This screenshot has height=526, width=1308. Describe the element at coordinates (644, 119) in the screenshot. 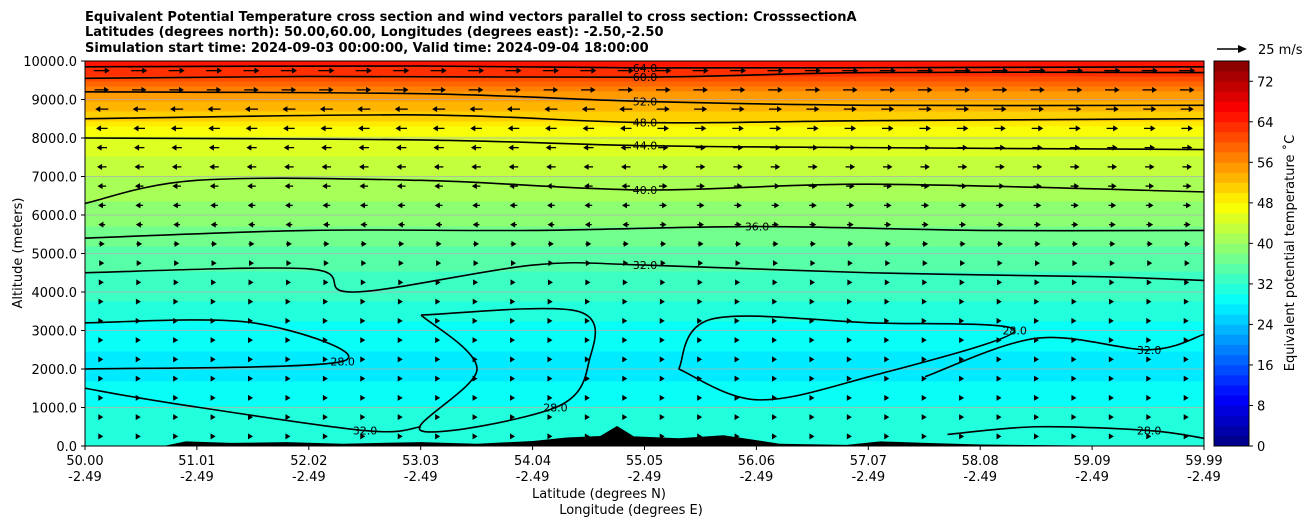

I see `contour-line` at that location.